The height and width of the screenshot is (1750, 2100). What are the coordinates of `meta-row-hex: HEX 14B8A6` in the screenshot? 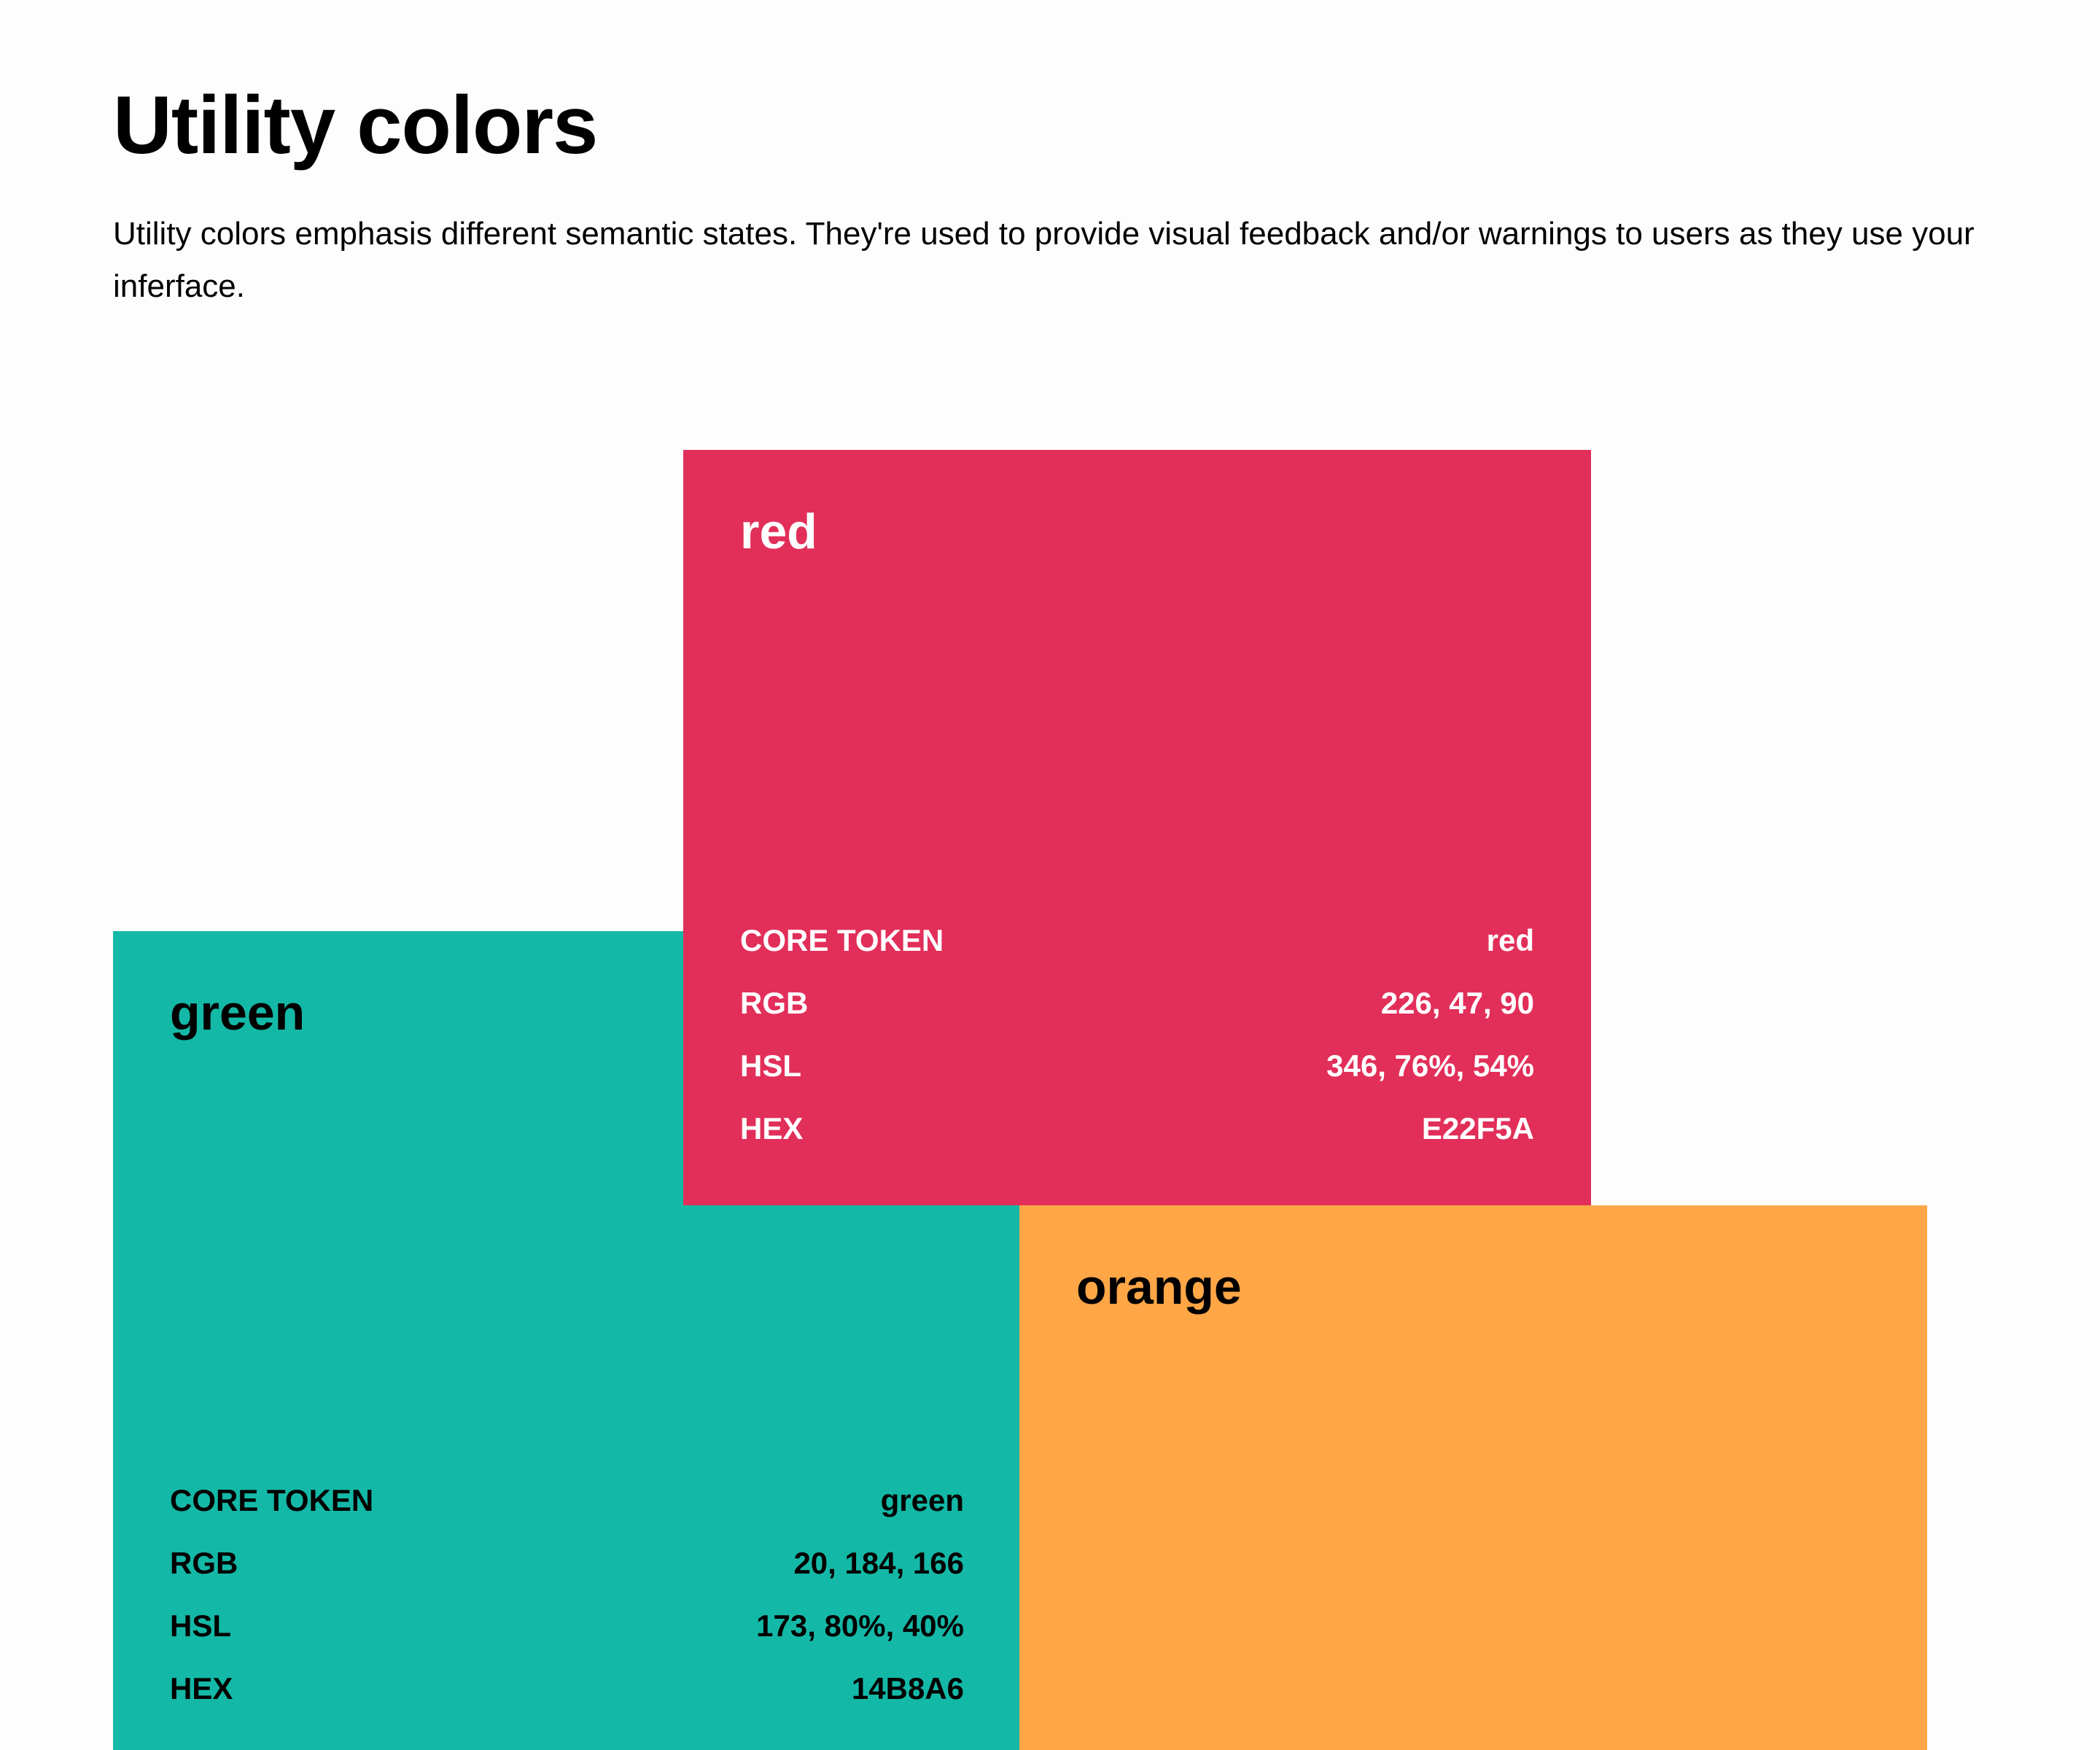 It's located at (567, 1688).